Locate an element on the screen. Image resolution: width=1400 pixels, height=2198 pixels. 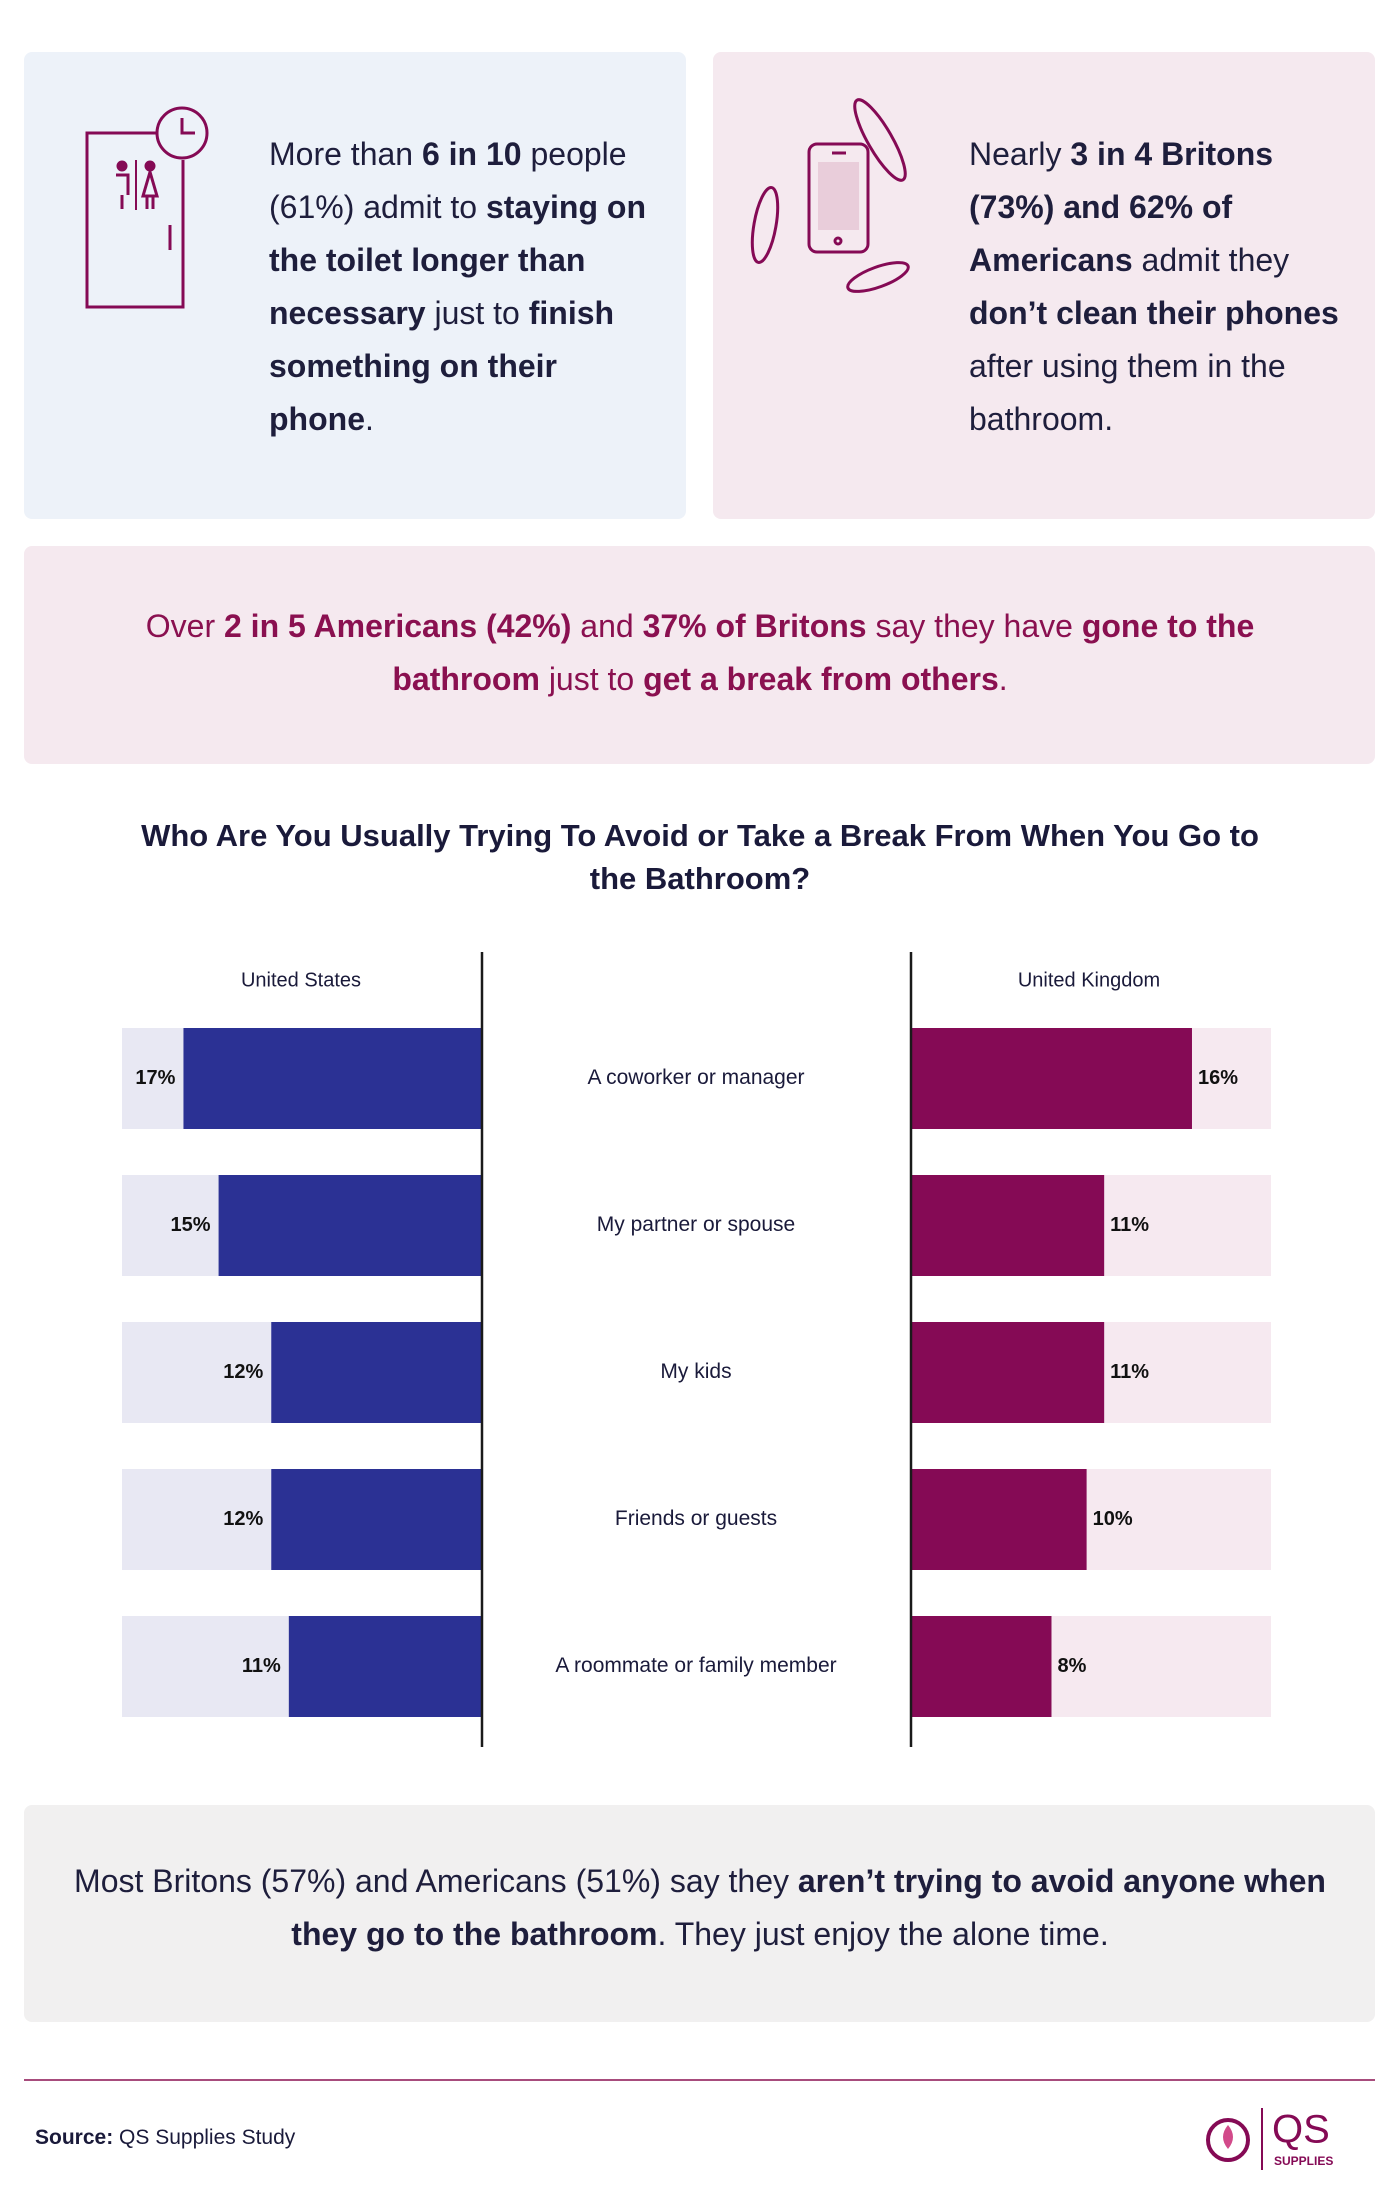
category-label: A coworker or manager is located at coordinates (695, 1077).